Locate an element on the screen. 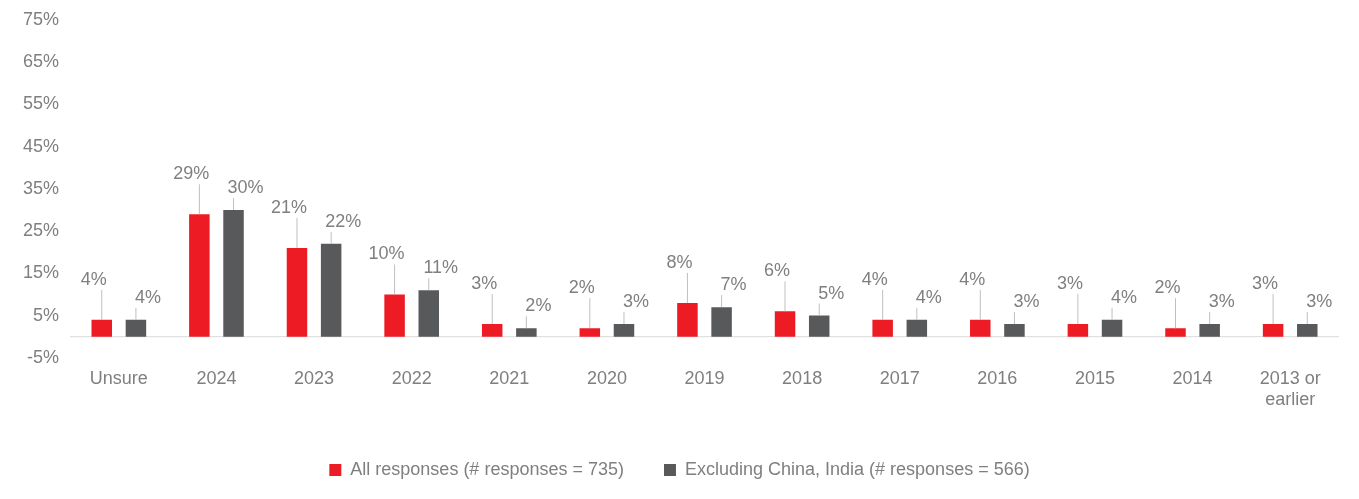  x-tick-label: 2020 is located at coordinates (606, 377).